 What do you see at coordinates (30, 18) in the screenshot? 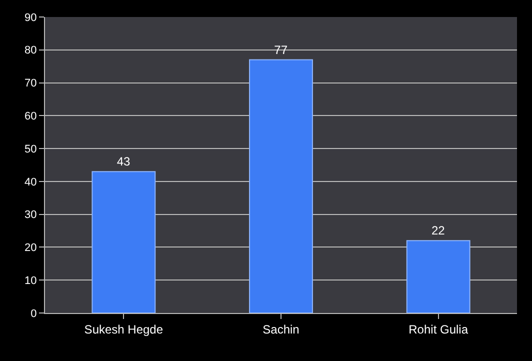
I see `y-tick-label: 90` at bounding box center [30, 18].